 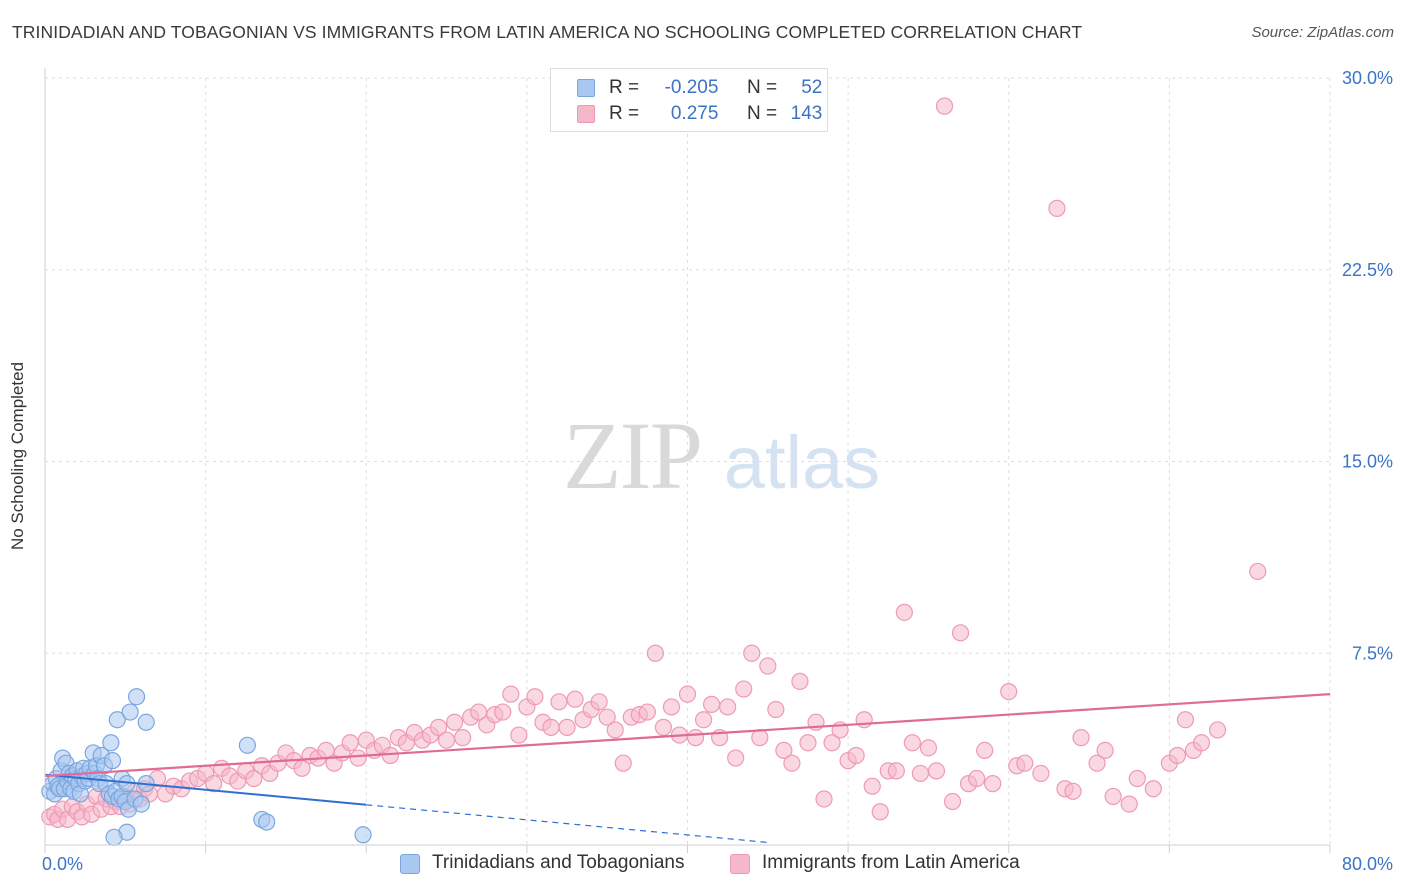 I want to click on y-axis-title: No Schooling Completed, so click(x=17, y=456).